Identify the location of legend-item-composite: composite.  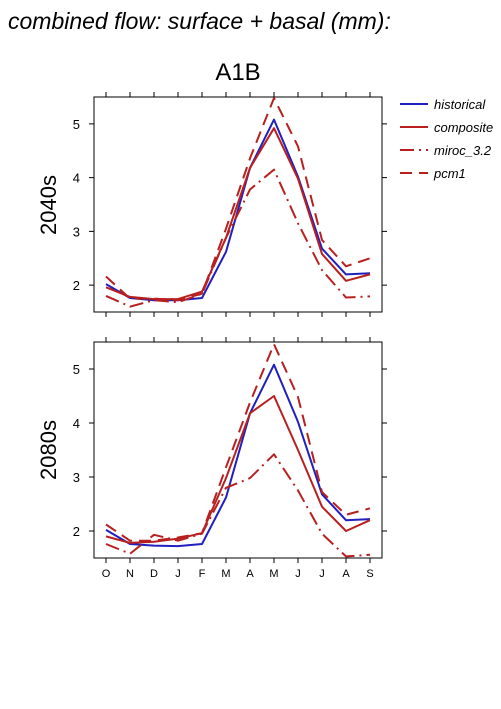
(446, 127).